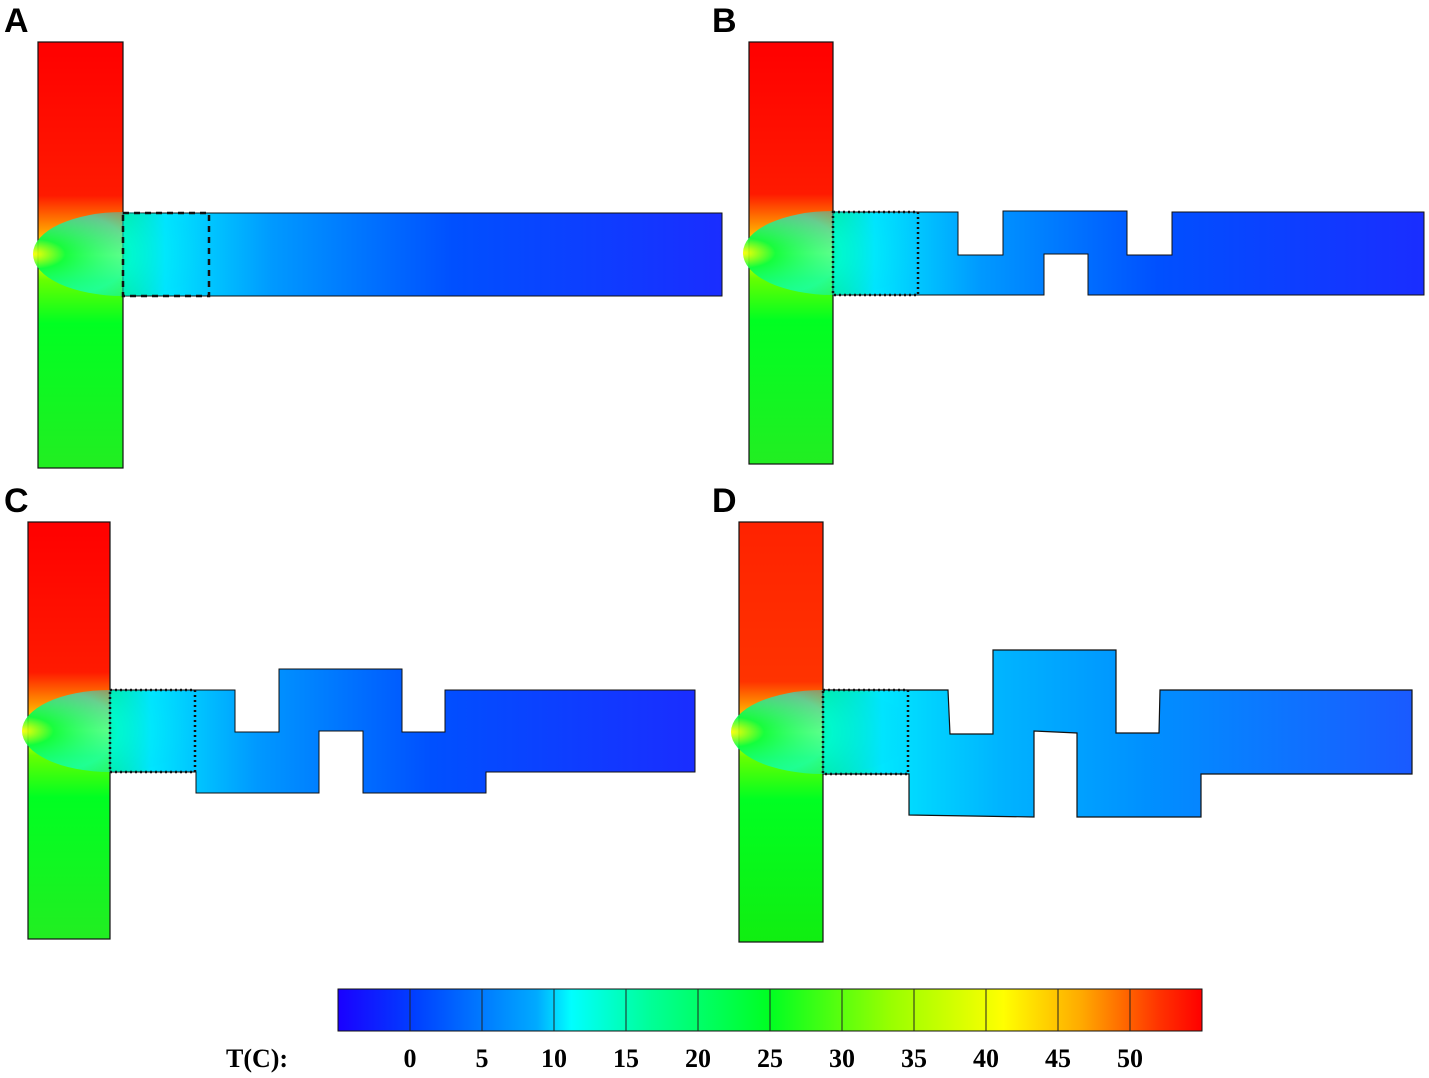 This screenshot has width=1429, height=1078. What do you see at coordinates (554, 1058) in the screenshot?
I see `colorbar-tick-label: 10` at bounding box center [554, 1058].